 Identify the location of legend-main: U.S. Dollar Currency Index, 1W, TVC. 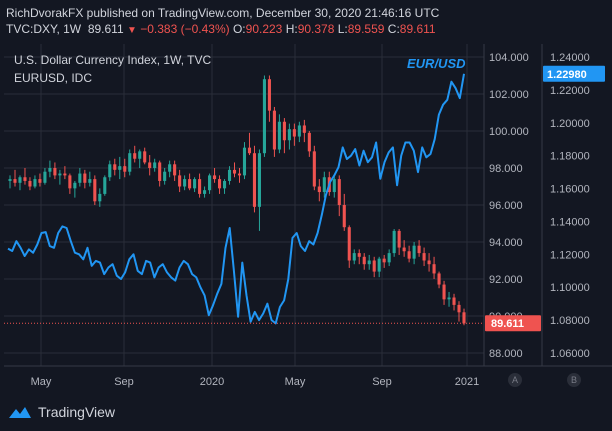
(113, 60).